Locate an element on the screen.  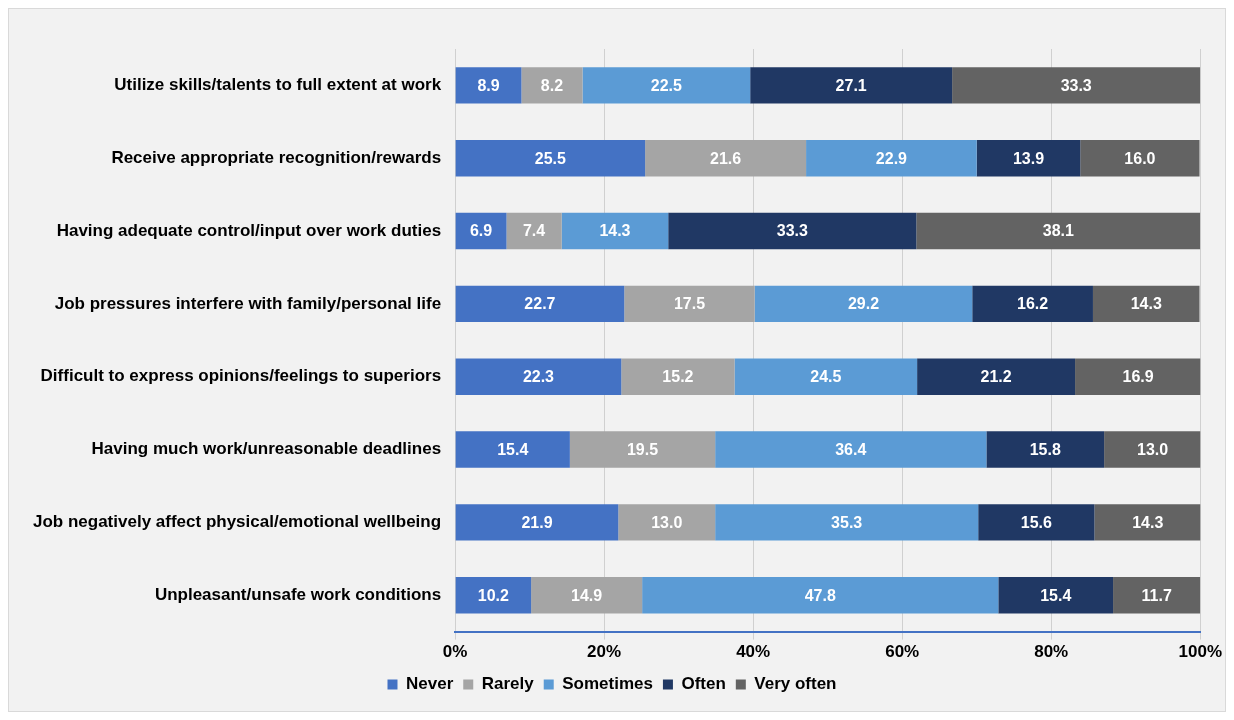
y-tick-label: Utilize skills/talents to full extent at work is located at coordinates (278, 85).